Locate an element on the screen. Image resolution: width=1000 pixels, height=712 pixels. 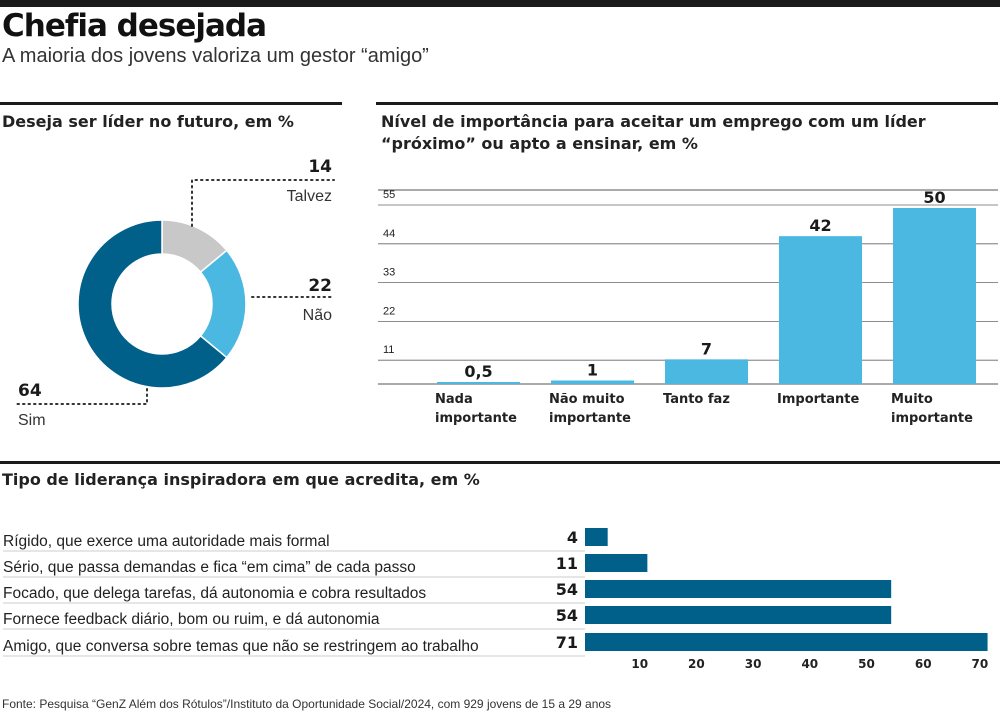
donut-chart-title: Deseja ser líder no futuro, em % is located at coordinates (148, 121).